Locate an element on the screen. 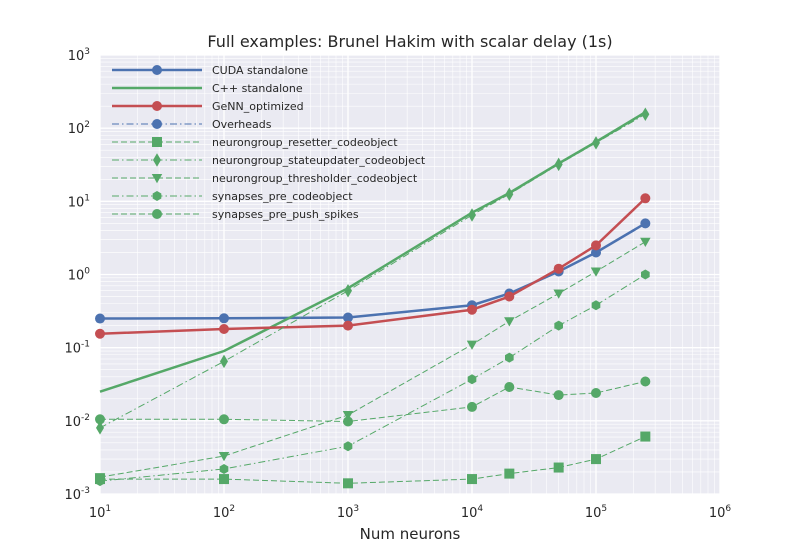 The width and height of the screenshot is (800, 554). x-tick-label: 104 is located at coordinates (472, 512).